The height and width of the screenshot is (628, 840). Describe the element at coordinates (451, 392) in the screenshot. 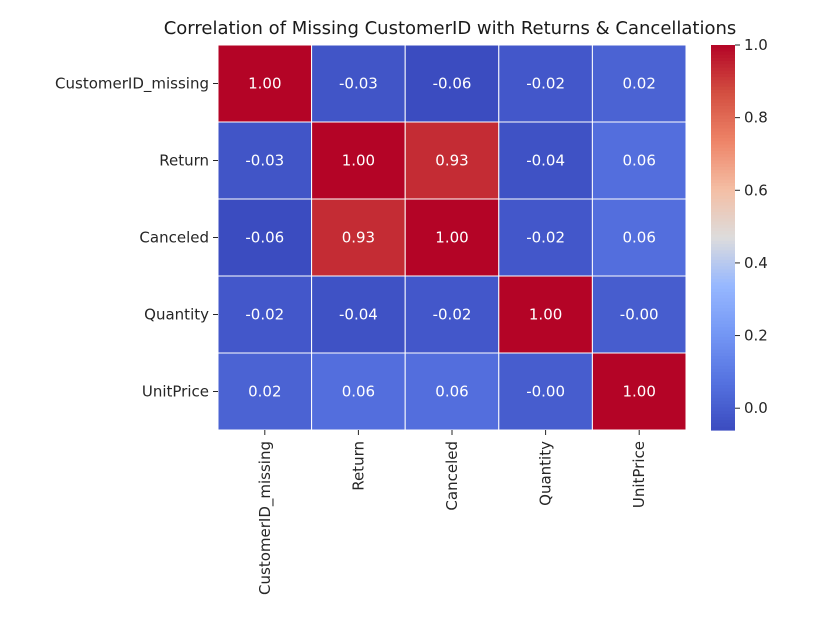

I see `cell-value-label: 0.06` at that location.